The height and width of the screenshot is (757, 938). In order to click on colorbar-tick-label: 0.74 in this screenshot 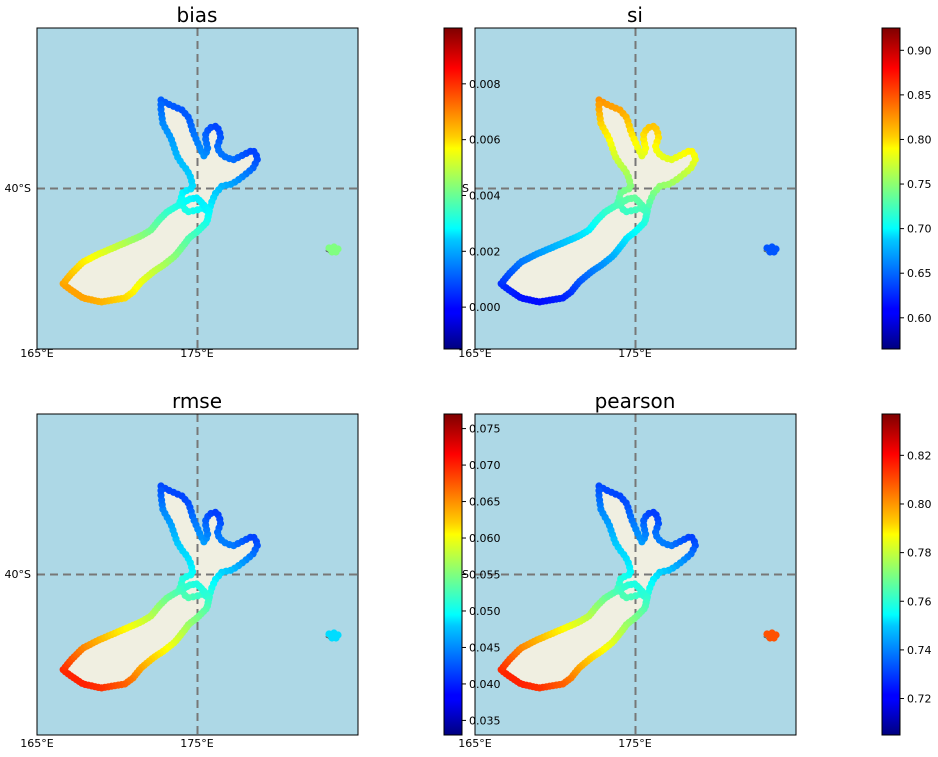, I will do `click(919, 650)`.